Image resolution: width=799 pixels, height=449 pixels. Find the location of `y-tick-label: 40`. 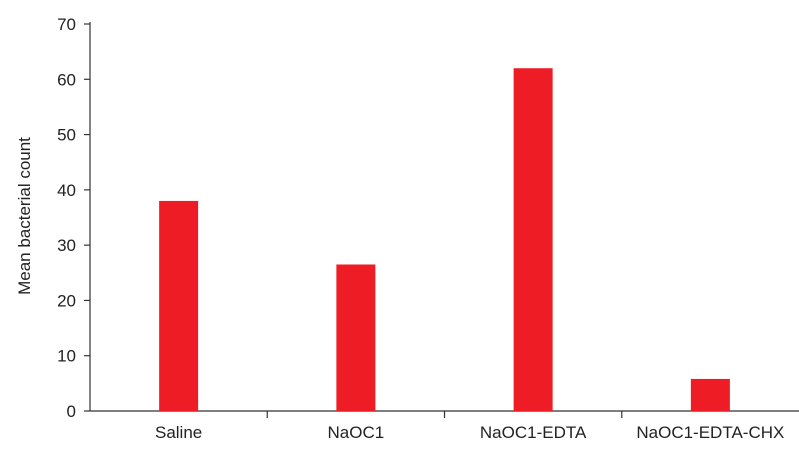

y-tick-label: 40 is located at coordinates (66, 190).